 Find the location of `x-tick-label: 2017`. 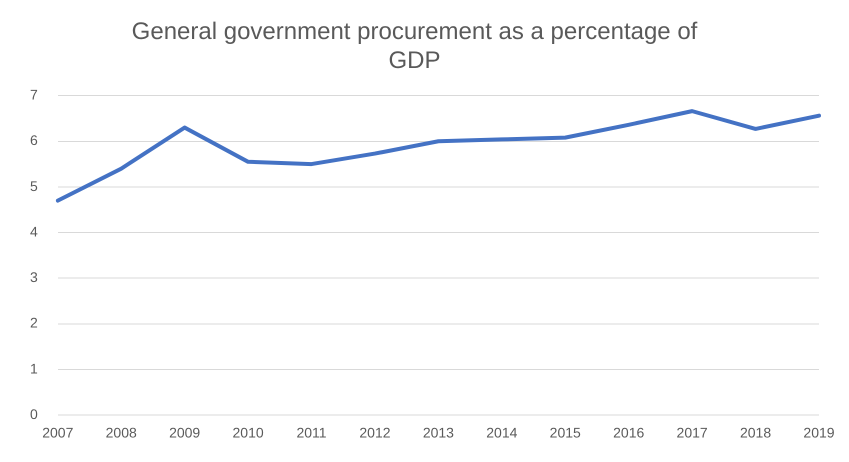

x-tick-label: 2017 is located at coordinates (692, 432).